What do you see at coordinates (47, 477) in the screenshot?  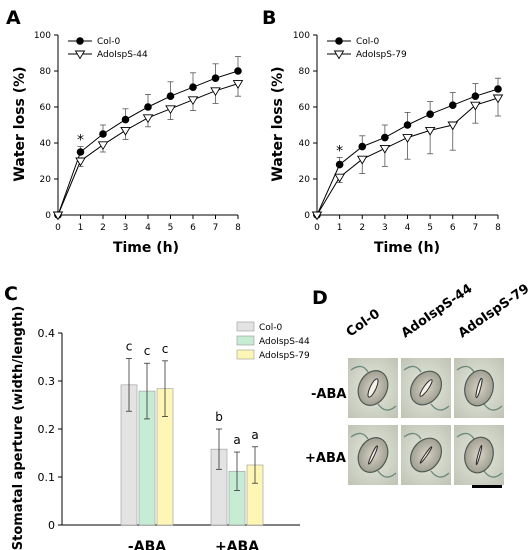 I see `y-tick-label: 0.1` at bounding box center [47, 477].